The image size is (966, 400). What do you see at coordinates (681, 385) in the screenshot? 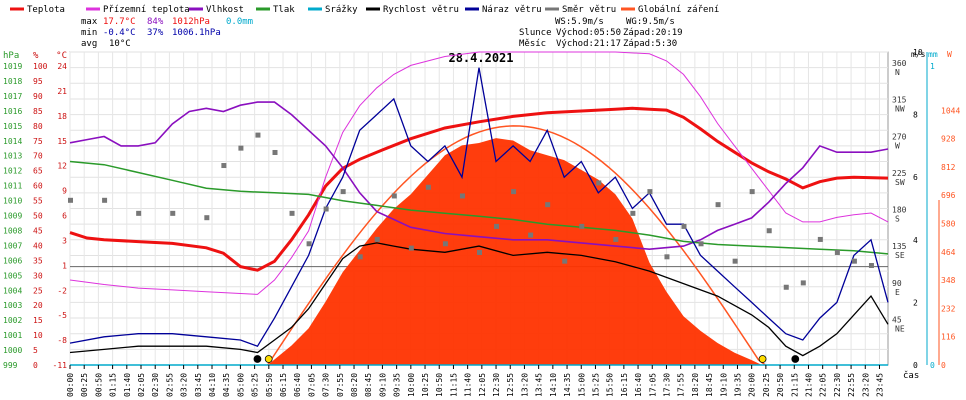
I see `x-tick-label: 17:55` at bounding box center [681, 385].